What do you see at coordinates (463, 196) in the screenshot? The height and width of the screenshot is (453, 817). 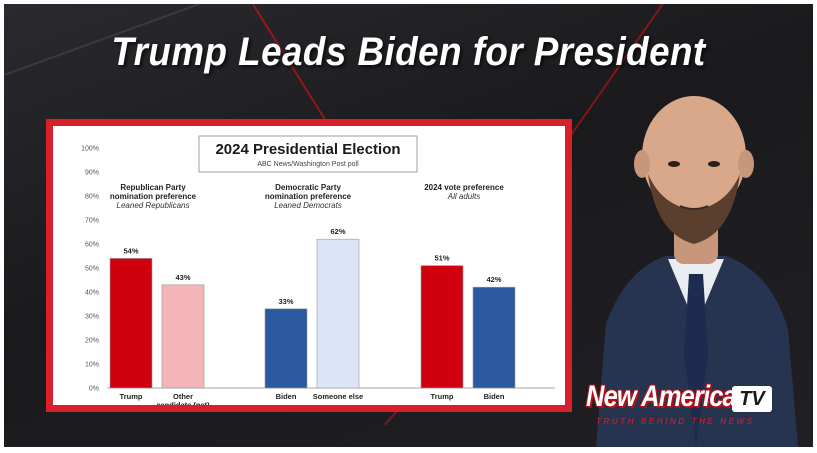 I see `group-subtitle: All adults` at bounding box center [463, 196].